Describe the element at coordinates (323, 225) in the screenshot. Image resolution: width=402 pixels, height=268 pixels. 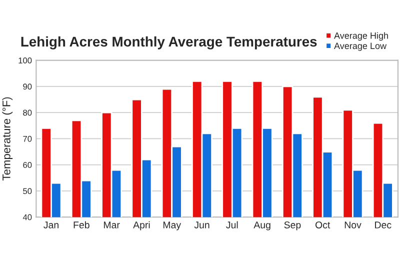
I see `x-tick-label: Oct` at that location.